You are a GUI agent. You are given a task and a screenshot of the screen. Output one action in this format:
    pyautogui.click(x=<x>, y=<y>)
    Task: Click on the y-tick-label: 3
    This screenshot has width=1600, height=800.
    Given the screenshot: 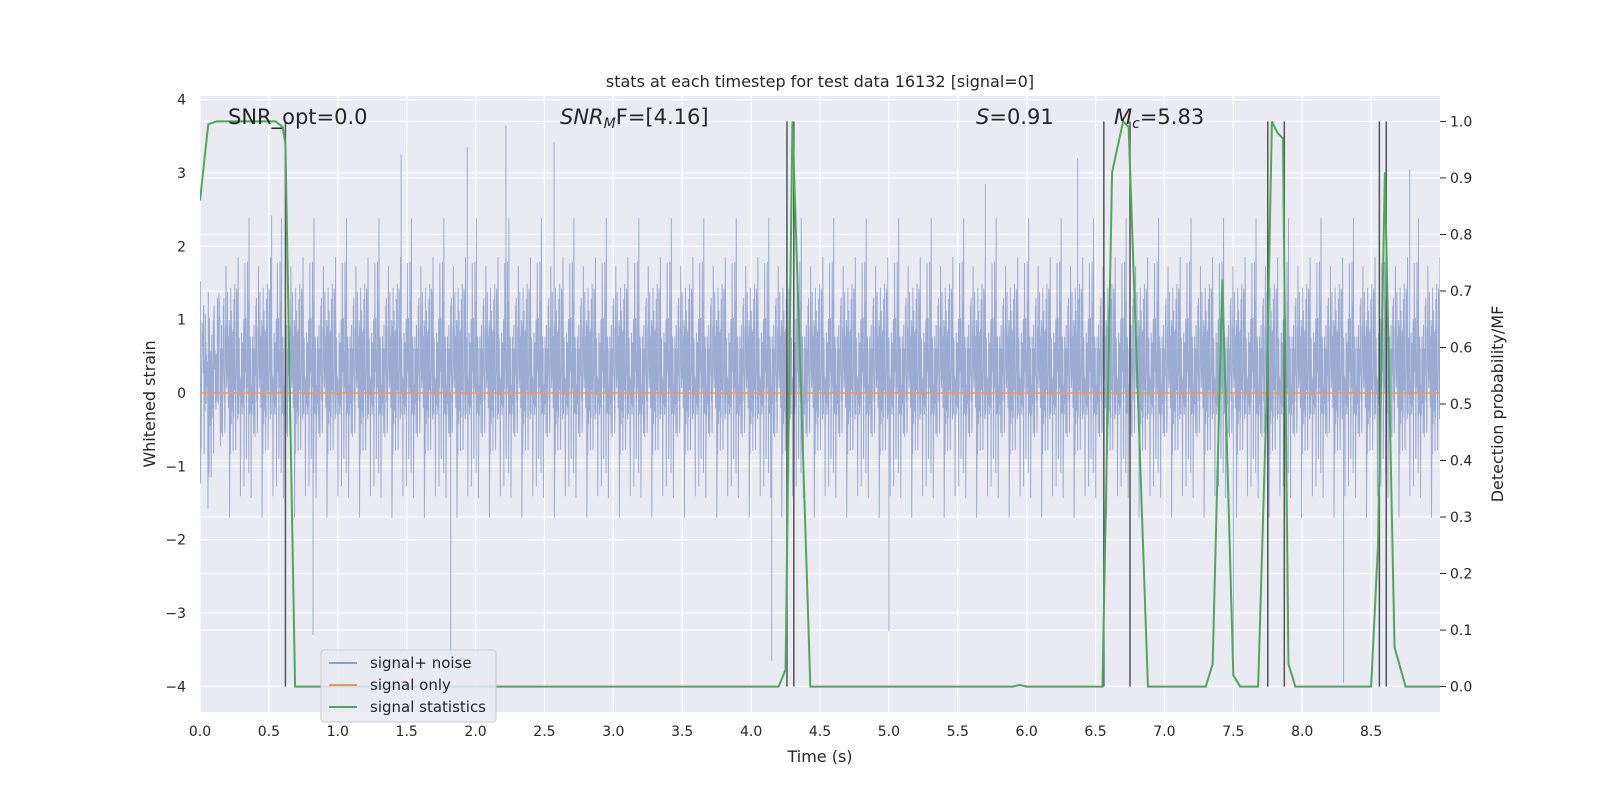 What is the action you would take?
    pyautogui.click(x=181, y=174)
    